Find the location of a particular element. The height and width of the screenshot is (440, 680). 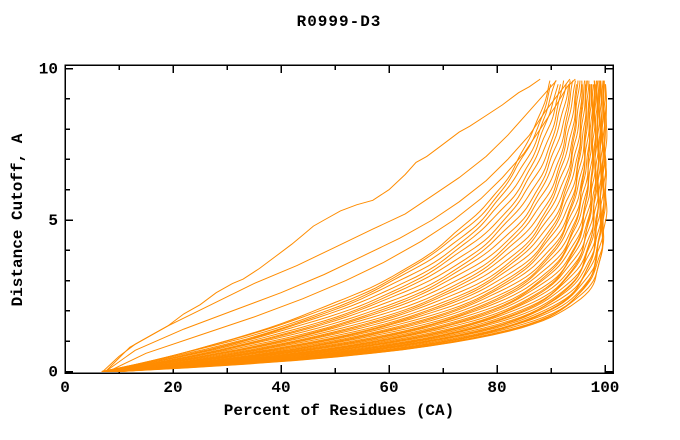

y-tick-label: 0 is located at coordinates (53, 373).